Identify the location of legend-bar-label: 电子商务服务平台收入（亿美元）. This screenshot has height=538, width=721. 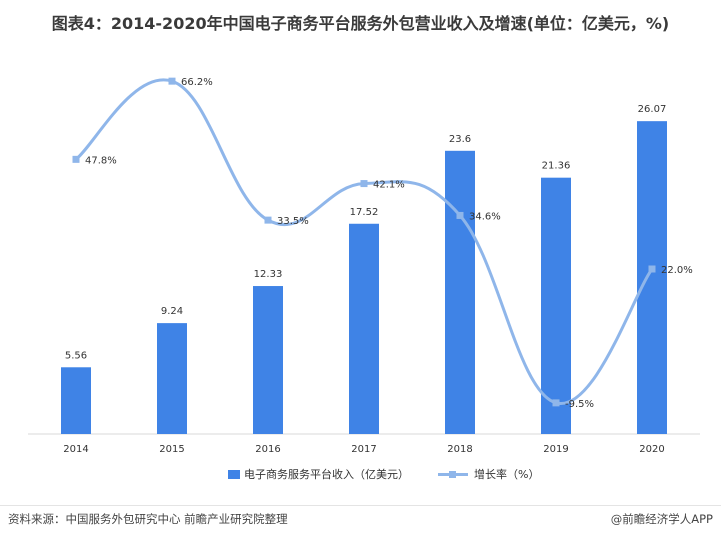
(326, 474).